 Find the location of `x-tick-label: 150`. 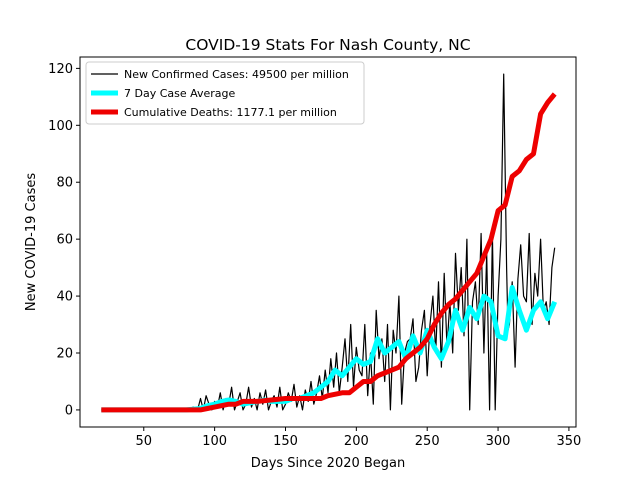

x-tick-label: 150 is located at coordinates (285, 441).